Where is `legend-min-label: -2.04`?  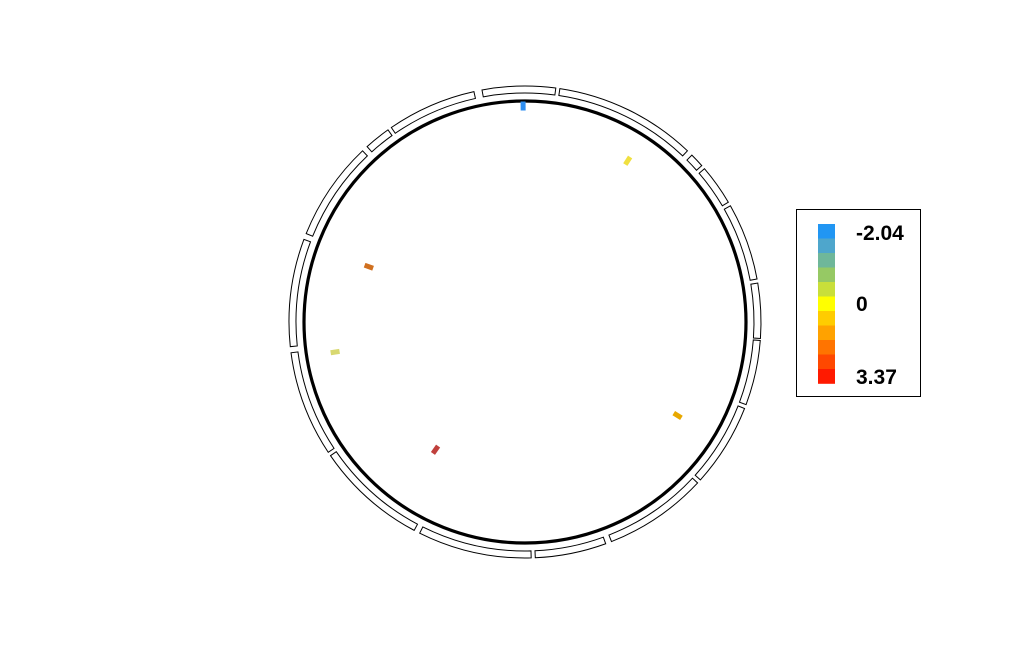
legend-min-label: -2.04 is located at coordinates (880, 233).